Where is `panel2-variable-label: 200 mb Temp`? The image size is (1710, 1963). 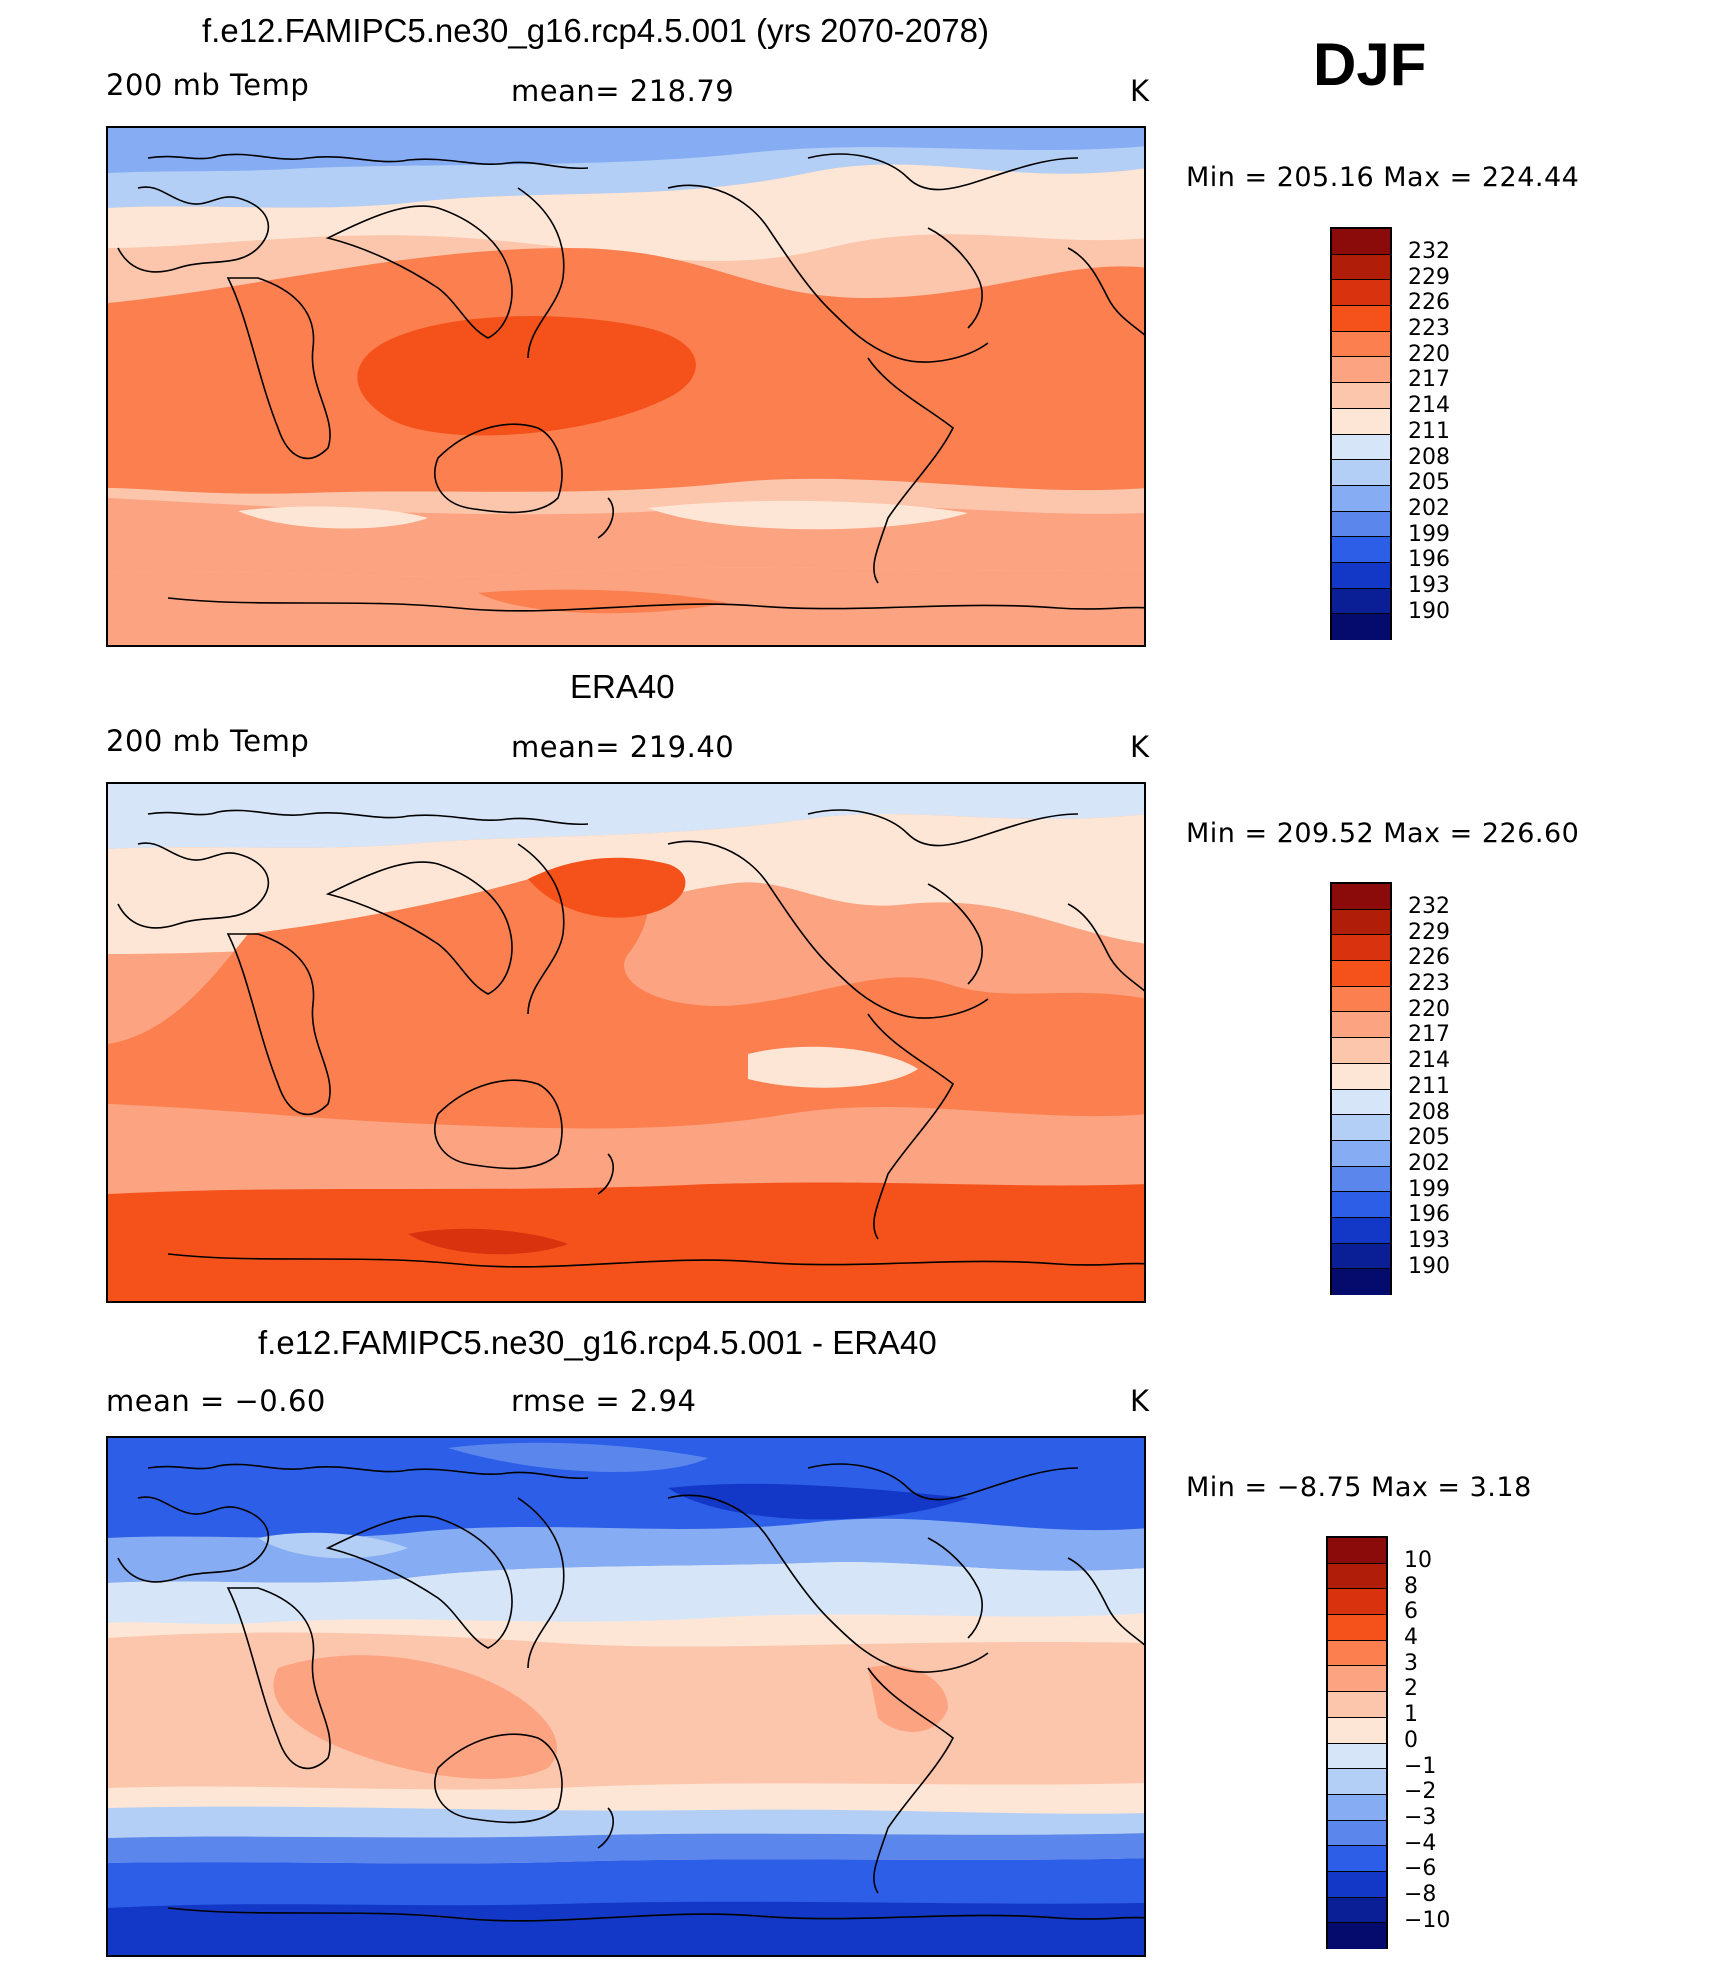
panel2-variable-label: 200 mb Temp is located at coordinates (208, 741).